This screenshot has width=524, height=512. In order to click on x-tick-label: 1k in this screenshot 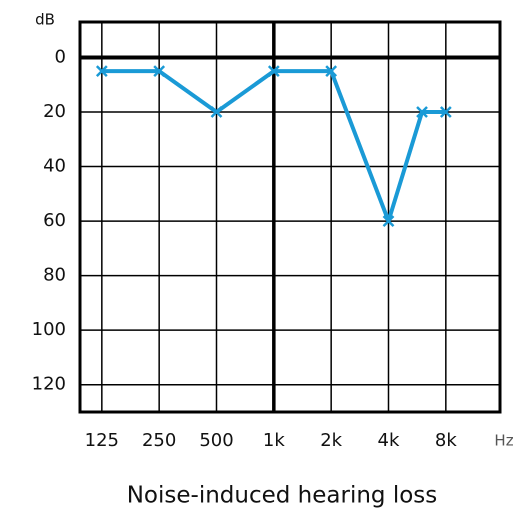, I will do `click(274, 440)`.